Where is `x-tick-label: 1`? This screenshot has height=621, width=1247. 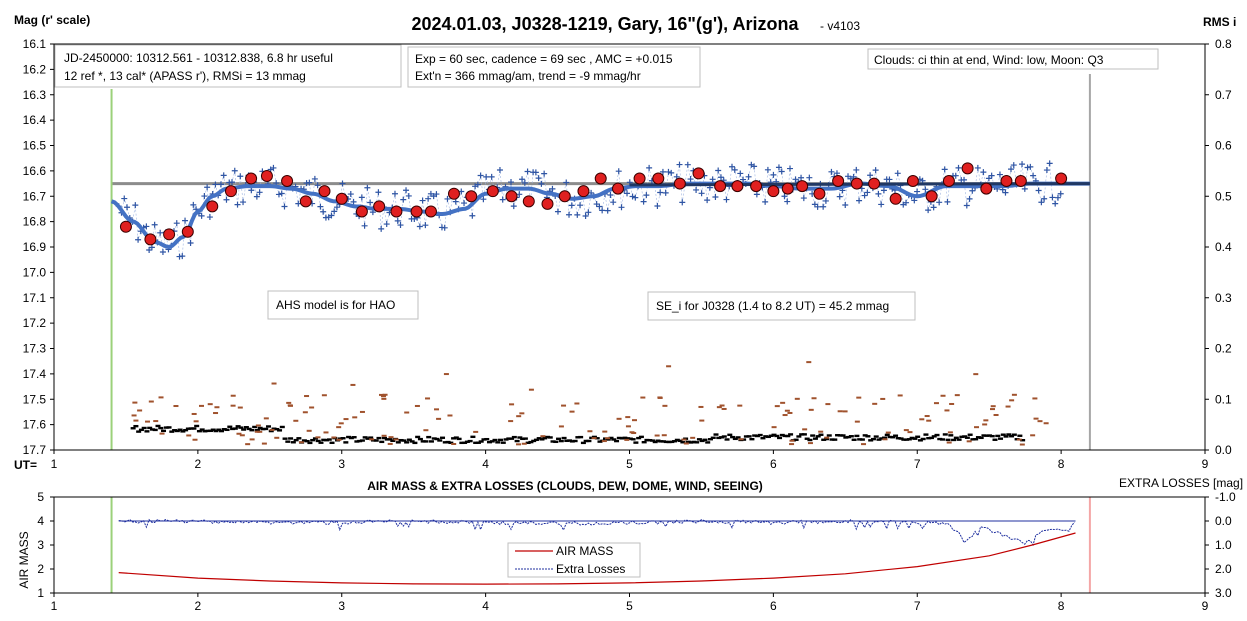 x-tick-label: 1 is located at coordinates (54, 464).